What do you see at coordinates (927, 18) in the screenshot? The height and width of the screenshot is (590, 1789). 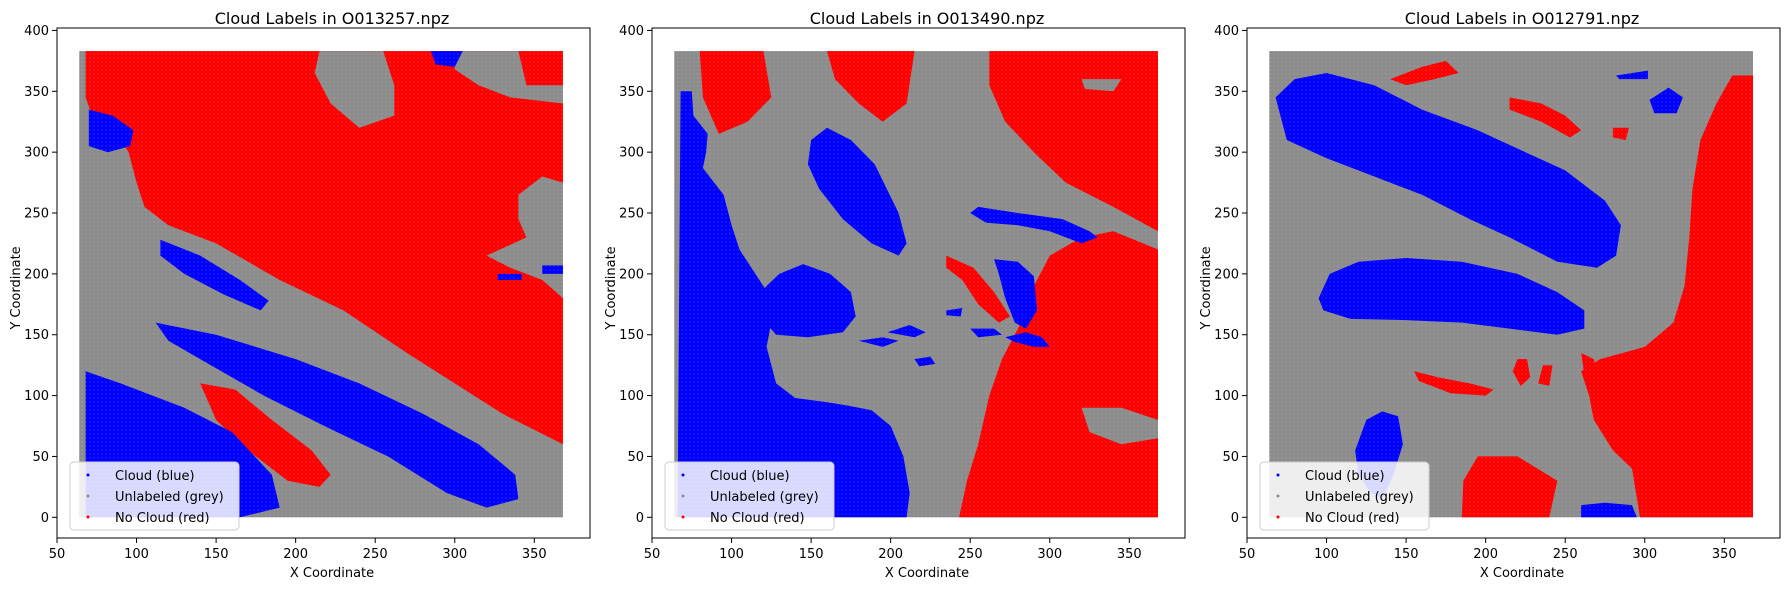 I see `subplot-title: Cloud Labels in O013490.npz` at bounding box center [927, 18].